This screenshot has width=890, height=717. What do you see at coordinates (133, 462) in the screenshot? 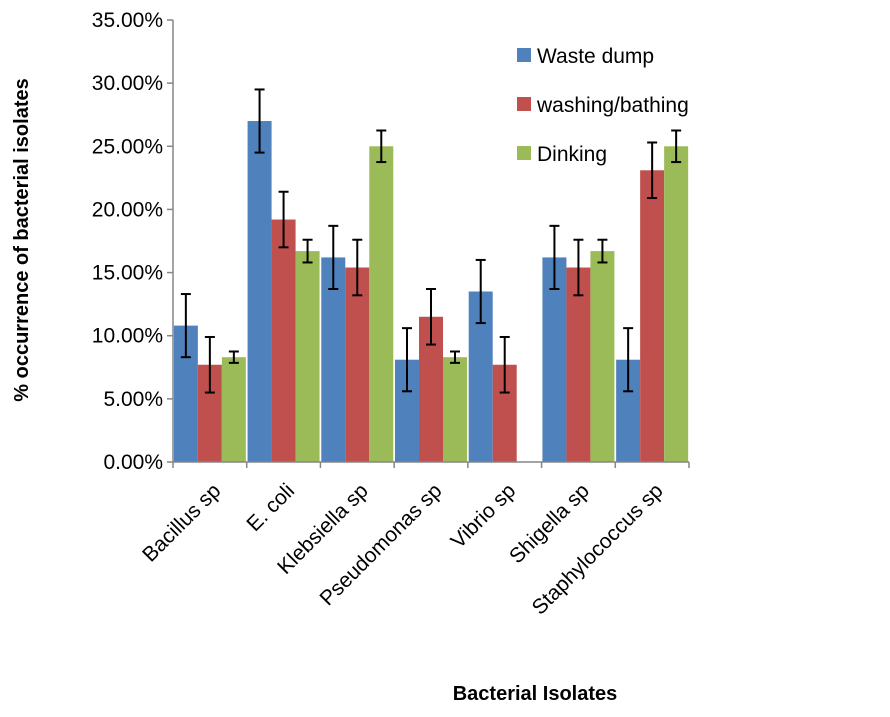
I see `y-tick-label: 0.00%` at bounding box center [133, 462].